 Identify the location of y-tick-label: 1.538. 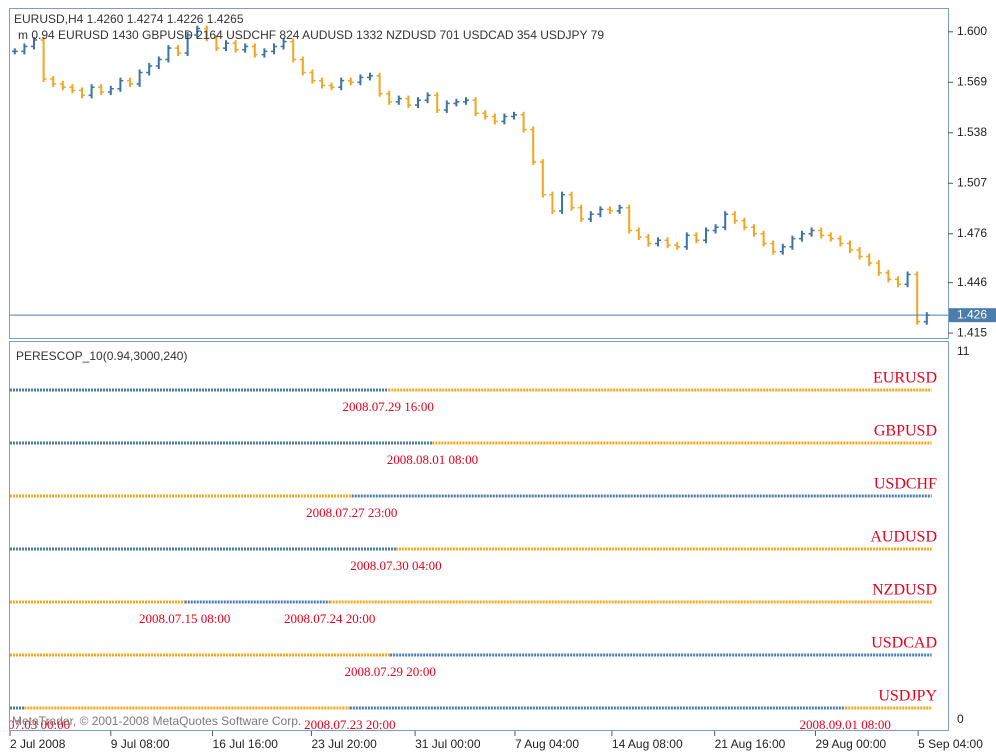
(972, 132).